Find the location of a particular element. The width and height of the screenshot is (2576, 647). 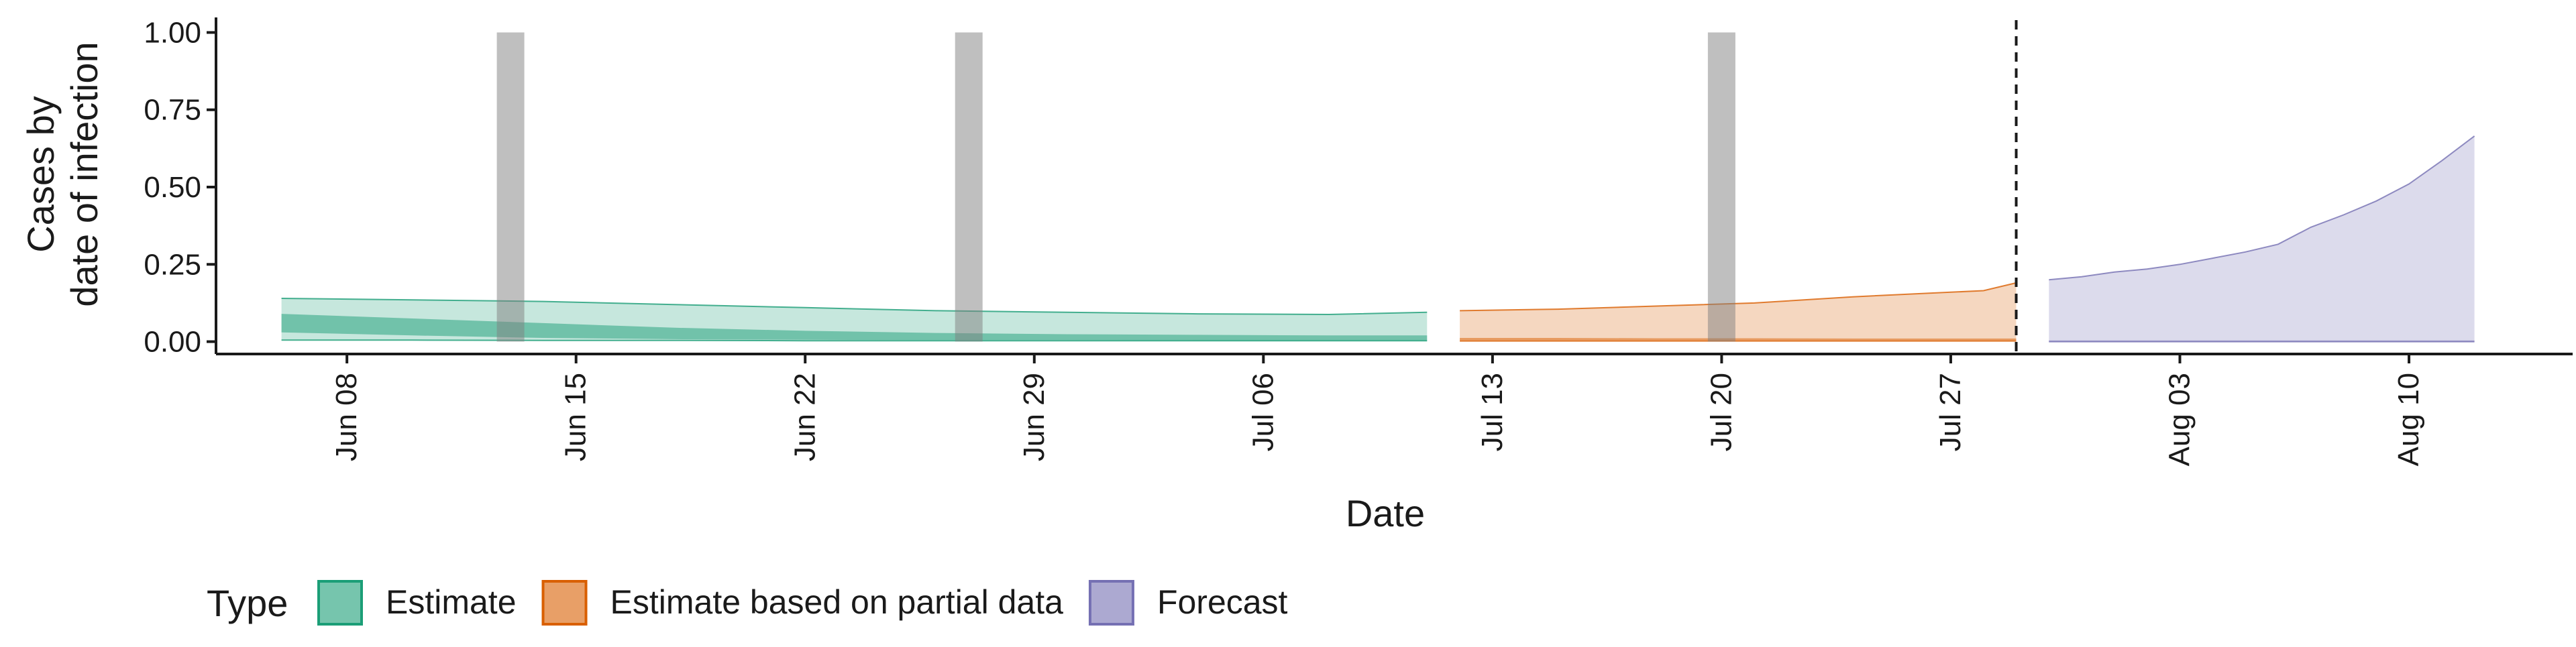

x-tick-label: Jul 13 is located at coordinates (1492, 412).